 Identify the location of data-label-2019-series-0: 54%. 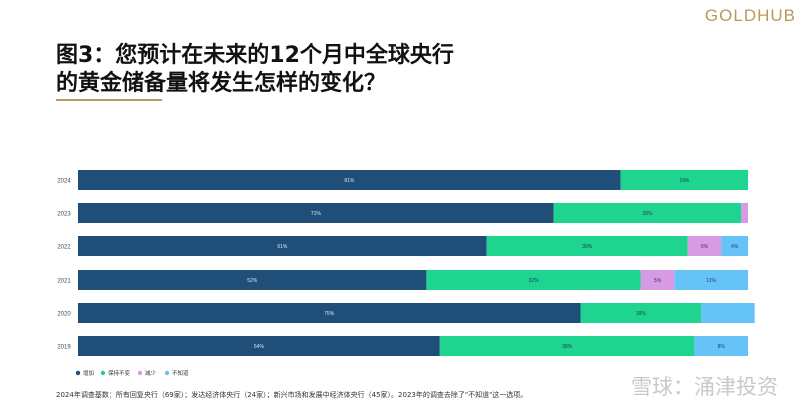
(259, 347).